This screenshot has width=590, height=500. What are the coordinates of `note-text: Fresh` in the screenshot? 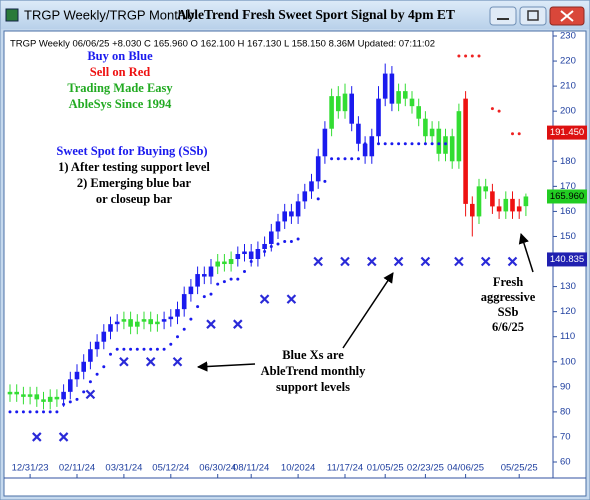 It's located at (508, 282).